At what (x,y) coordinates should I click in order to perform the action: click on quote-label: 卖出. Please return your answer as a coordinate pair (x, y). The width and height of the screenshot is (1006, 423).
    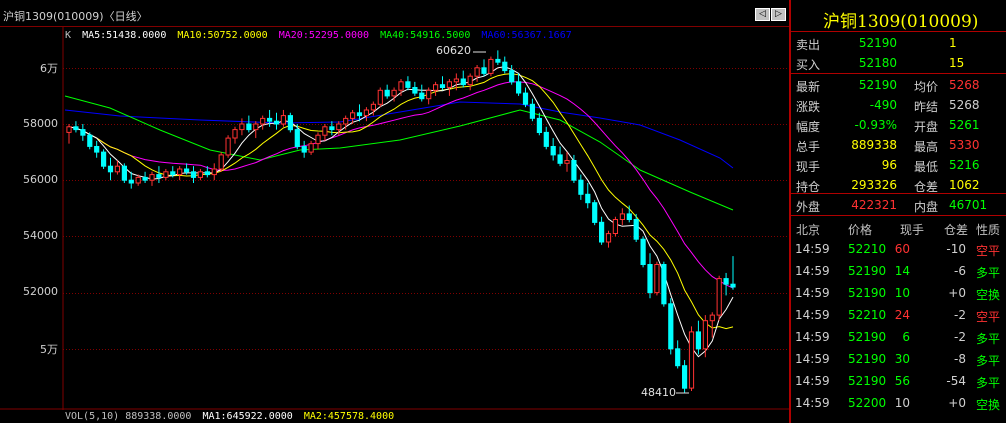
    Looking at the image, I should click on (808, 45).